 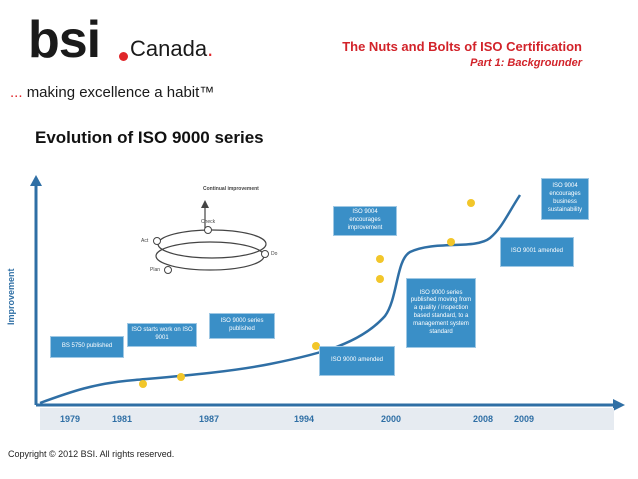 What do you see at coordinates (122, 419) in the screenshot?
I see `year-label: 1981` at bounding box center [122, 419].